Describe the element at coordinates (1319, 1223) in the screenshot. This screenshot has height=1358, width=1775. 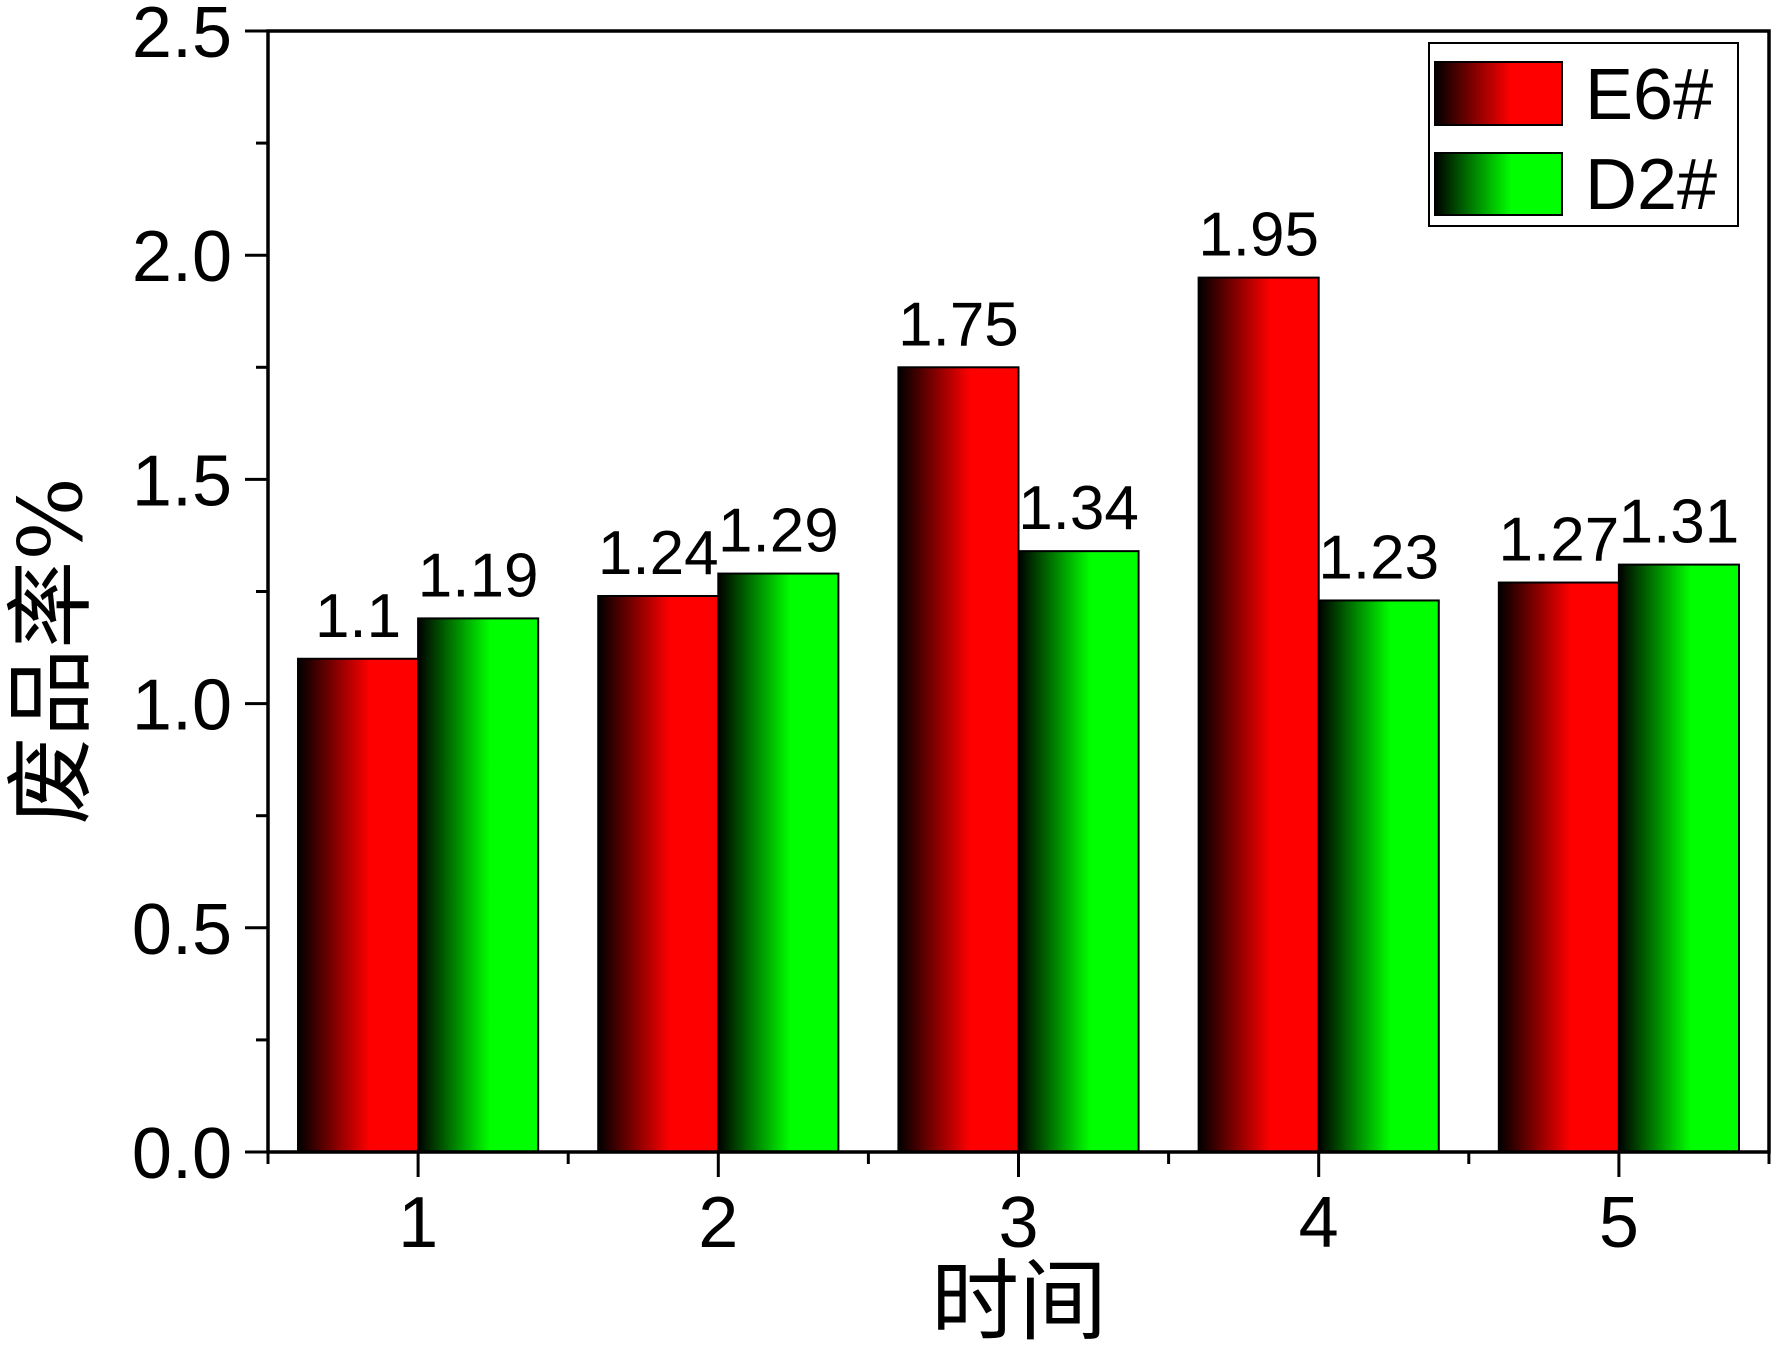
I see `x-tick-label: 4` at that location.